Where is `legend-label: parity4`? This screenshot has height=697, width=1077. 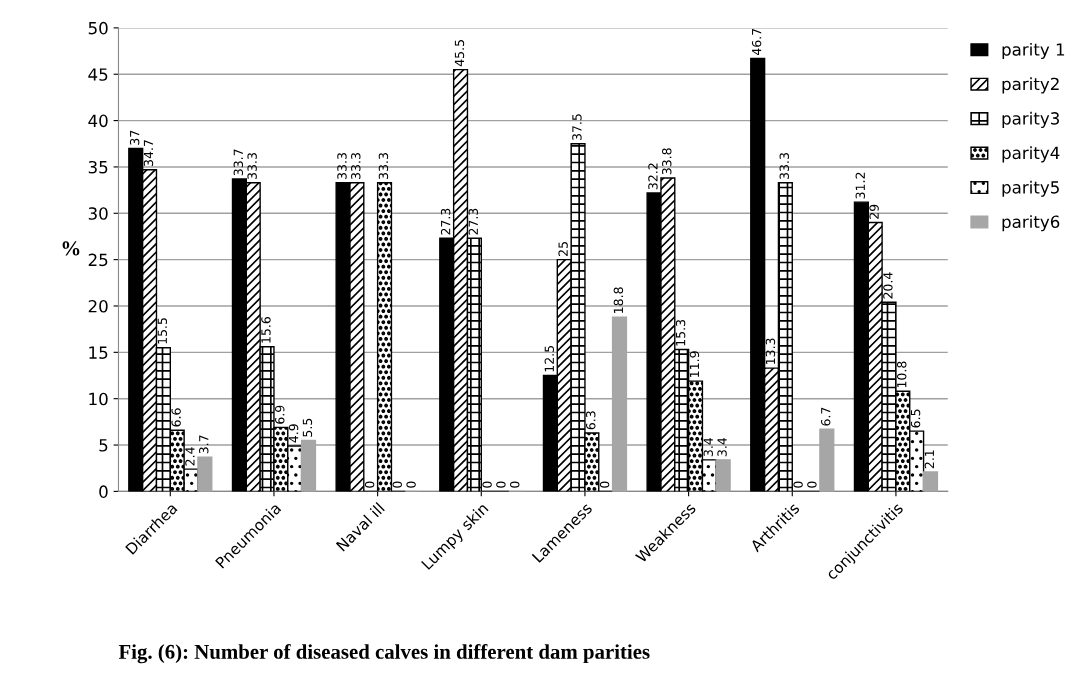 legend-label: parity4 is located at coordinates (1031, 154).